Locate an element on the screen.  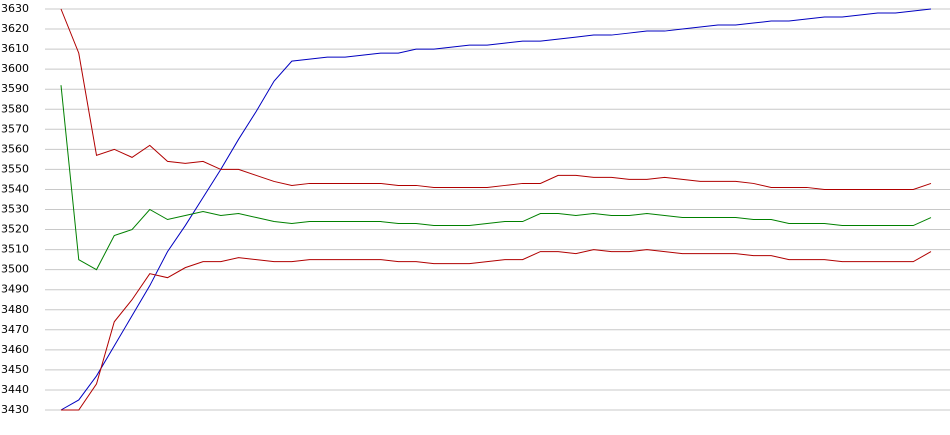
y-tick-label: 3570 is located at coordinates (15, 128).